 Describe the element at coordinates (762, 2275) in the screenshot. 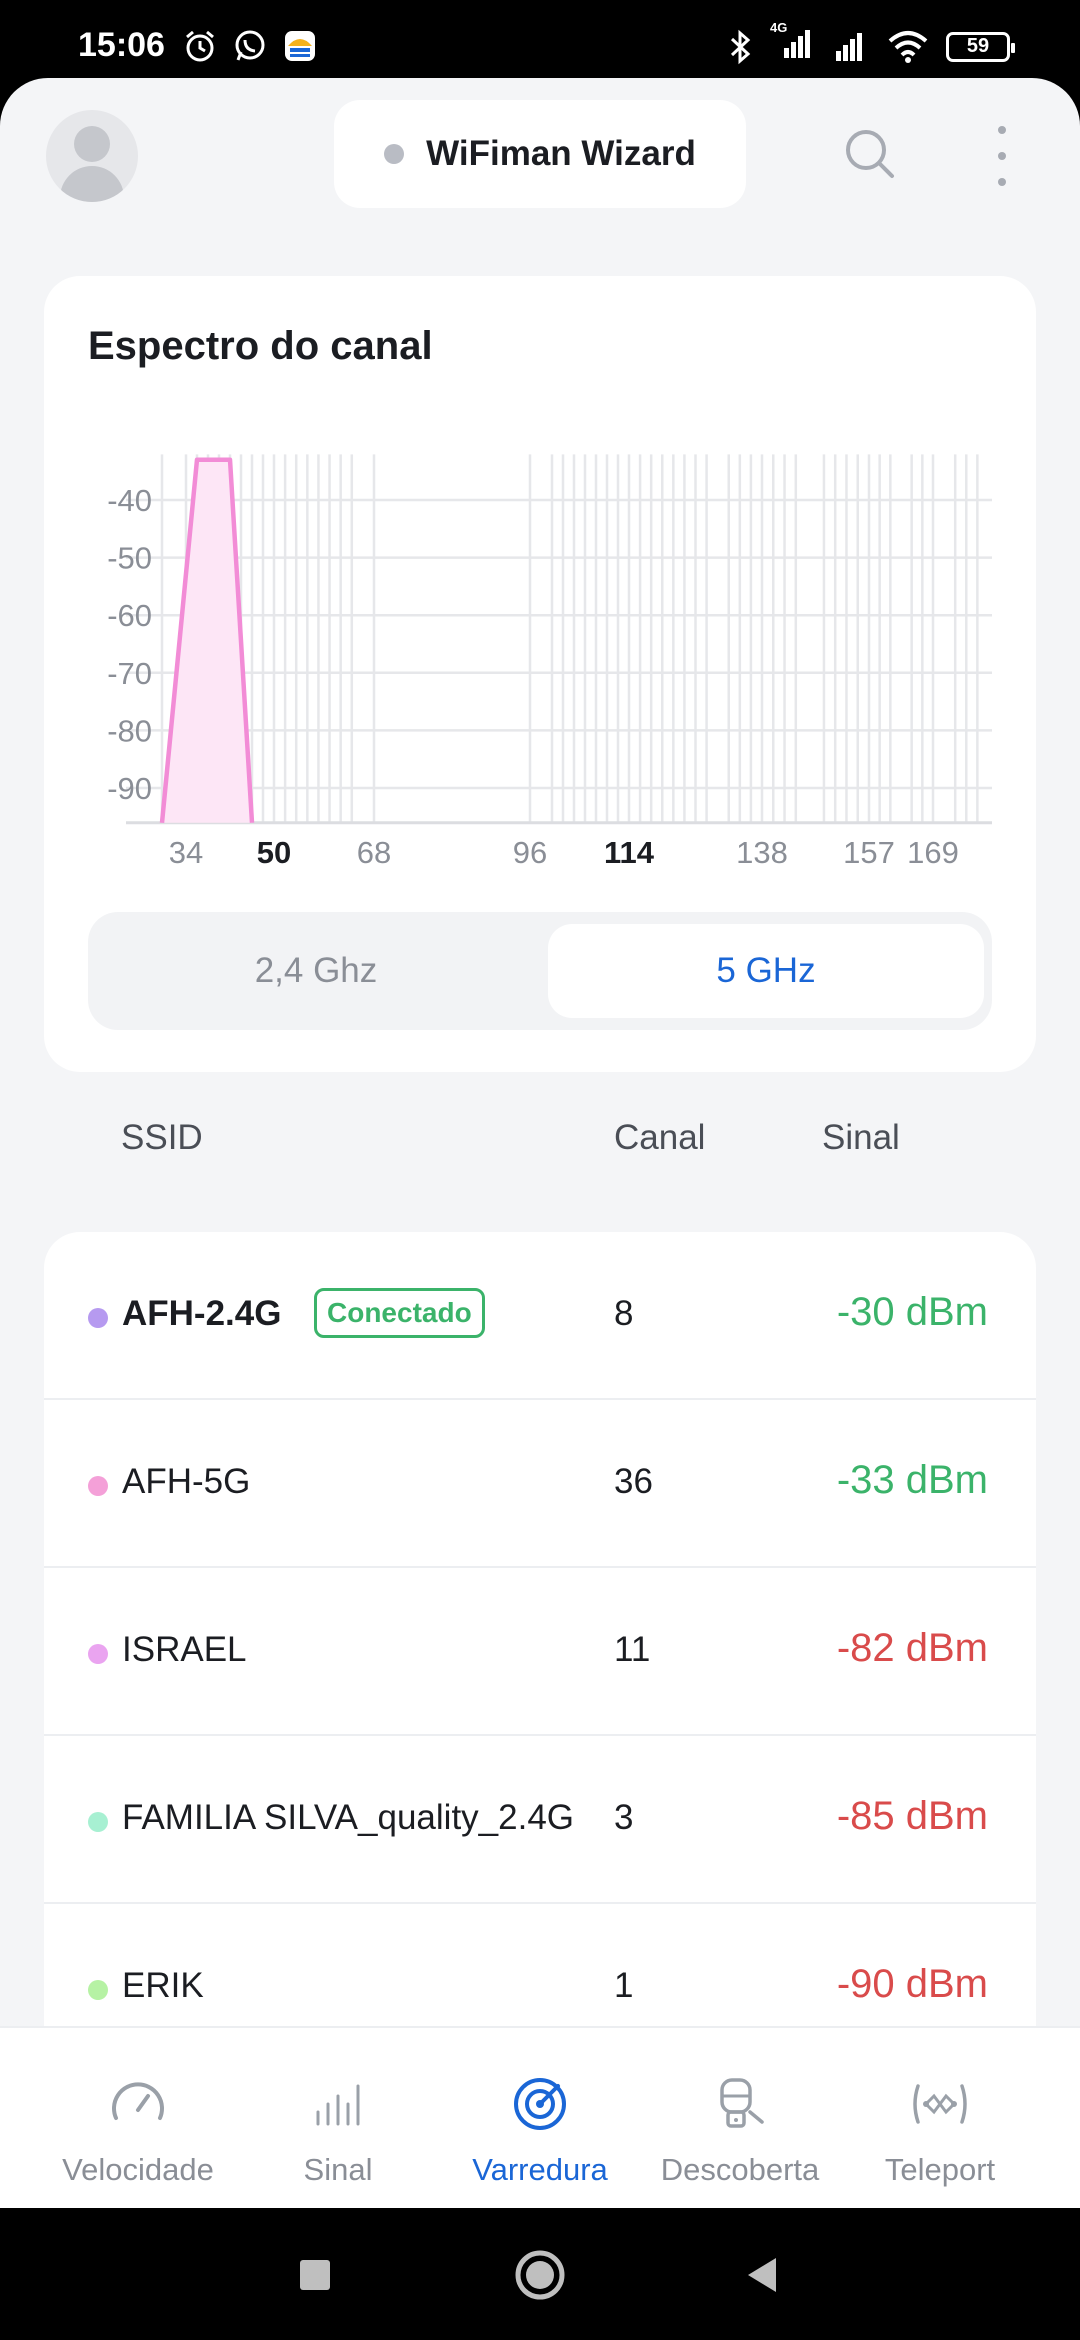

I see `back-icon` at that location.